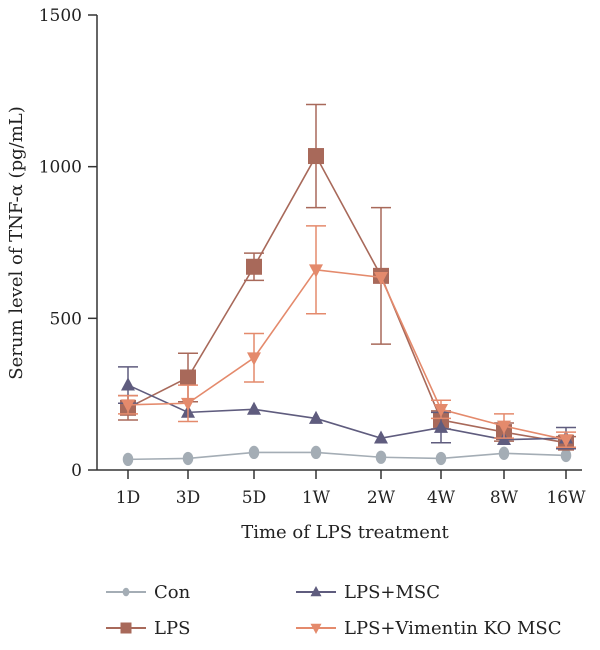 The height and width of the screenshot is (650, 600). I want to click on legend-item: LPS+MSC, so click(368, 592).